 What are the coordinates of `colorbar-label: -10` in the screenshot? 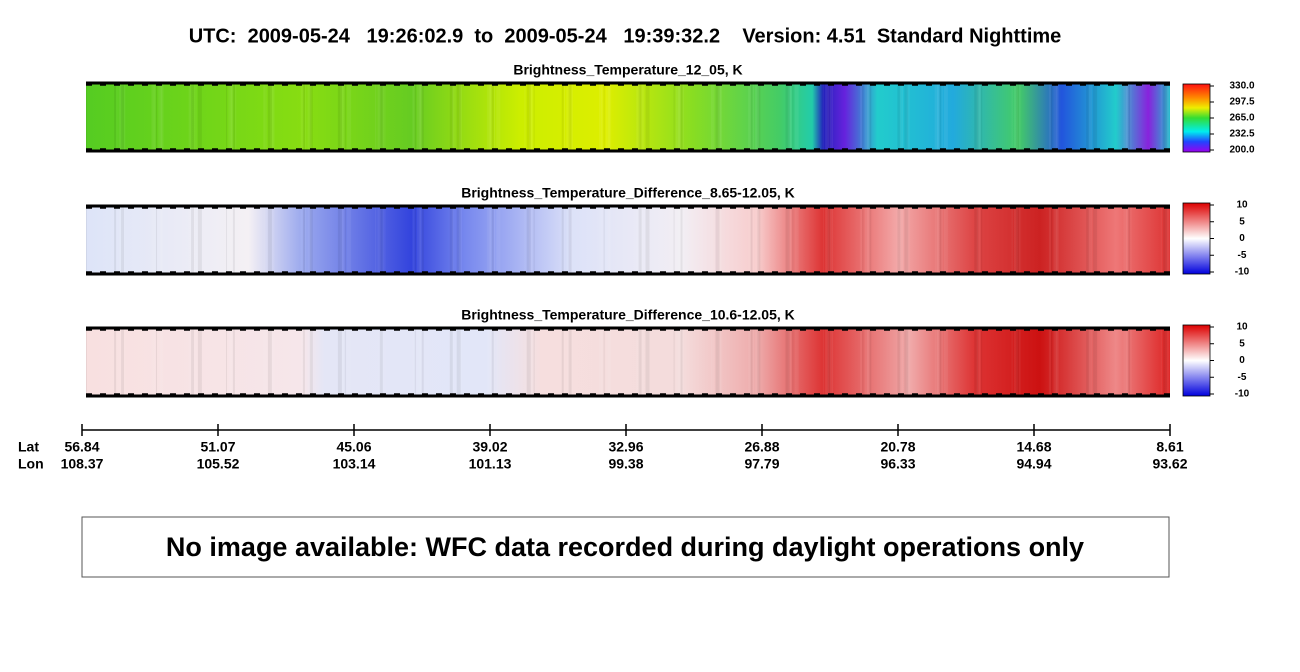 It's located at (1242, 272).